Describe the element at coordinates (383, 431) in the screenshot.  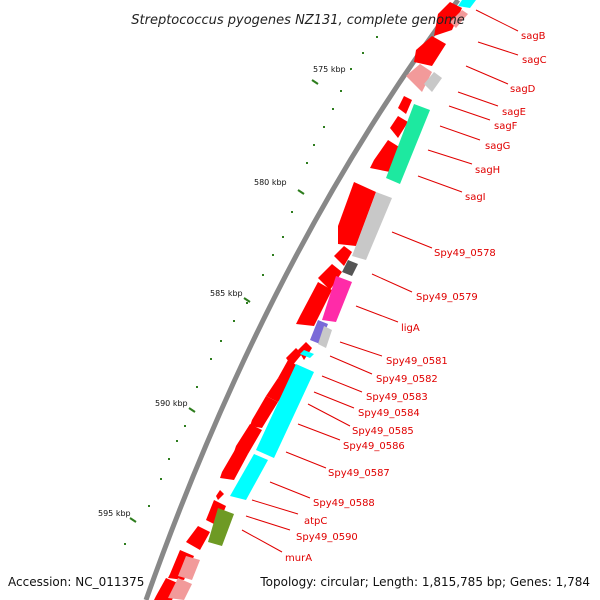
I see `gene-label: Spy49_0585` at that location.